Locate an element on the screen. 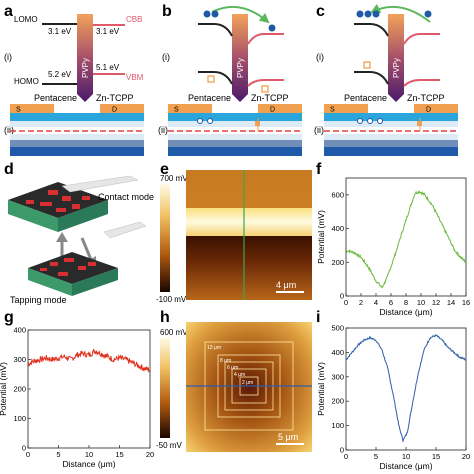  panel-b: b (i) PVPy Pentacene Zn-TCPP (ii) S D is located at coordinates (230, 79).